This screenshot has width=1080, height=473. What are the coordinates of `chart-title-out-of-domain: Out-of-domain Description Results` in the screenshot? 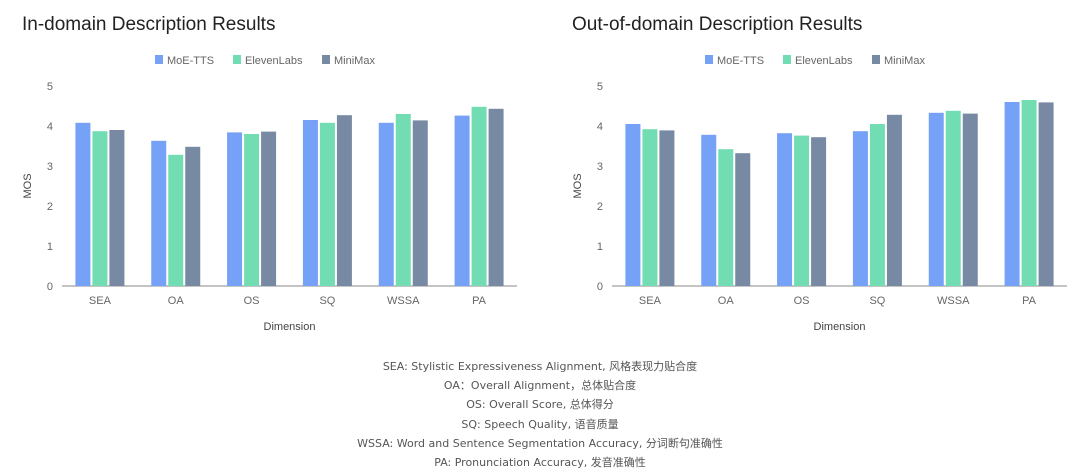 It's located at (717, 24).